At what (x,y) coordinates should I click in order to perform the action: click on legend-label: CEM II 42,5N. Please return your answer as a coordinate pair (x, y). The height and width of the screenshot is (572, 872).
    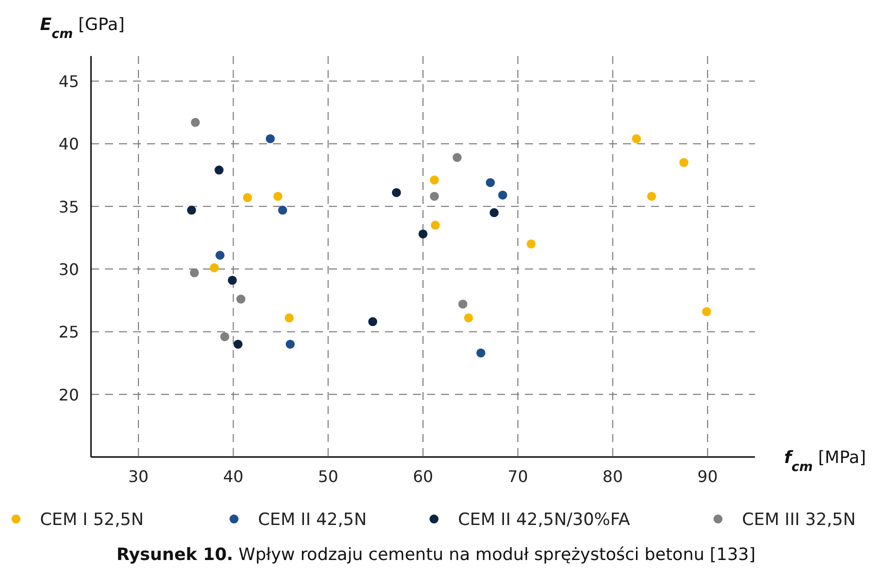
    Looking at the image, I should click on (312, 520).